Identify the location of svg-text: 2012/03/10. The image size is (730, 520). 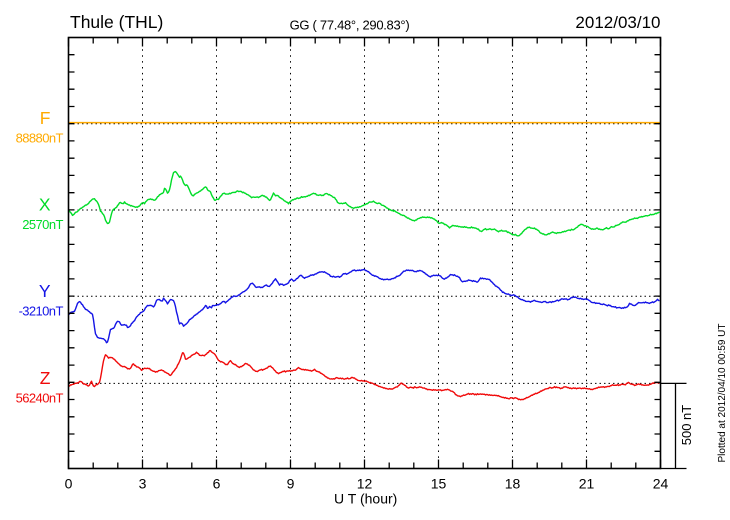
(617, 22).